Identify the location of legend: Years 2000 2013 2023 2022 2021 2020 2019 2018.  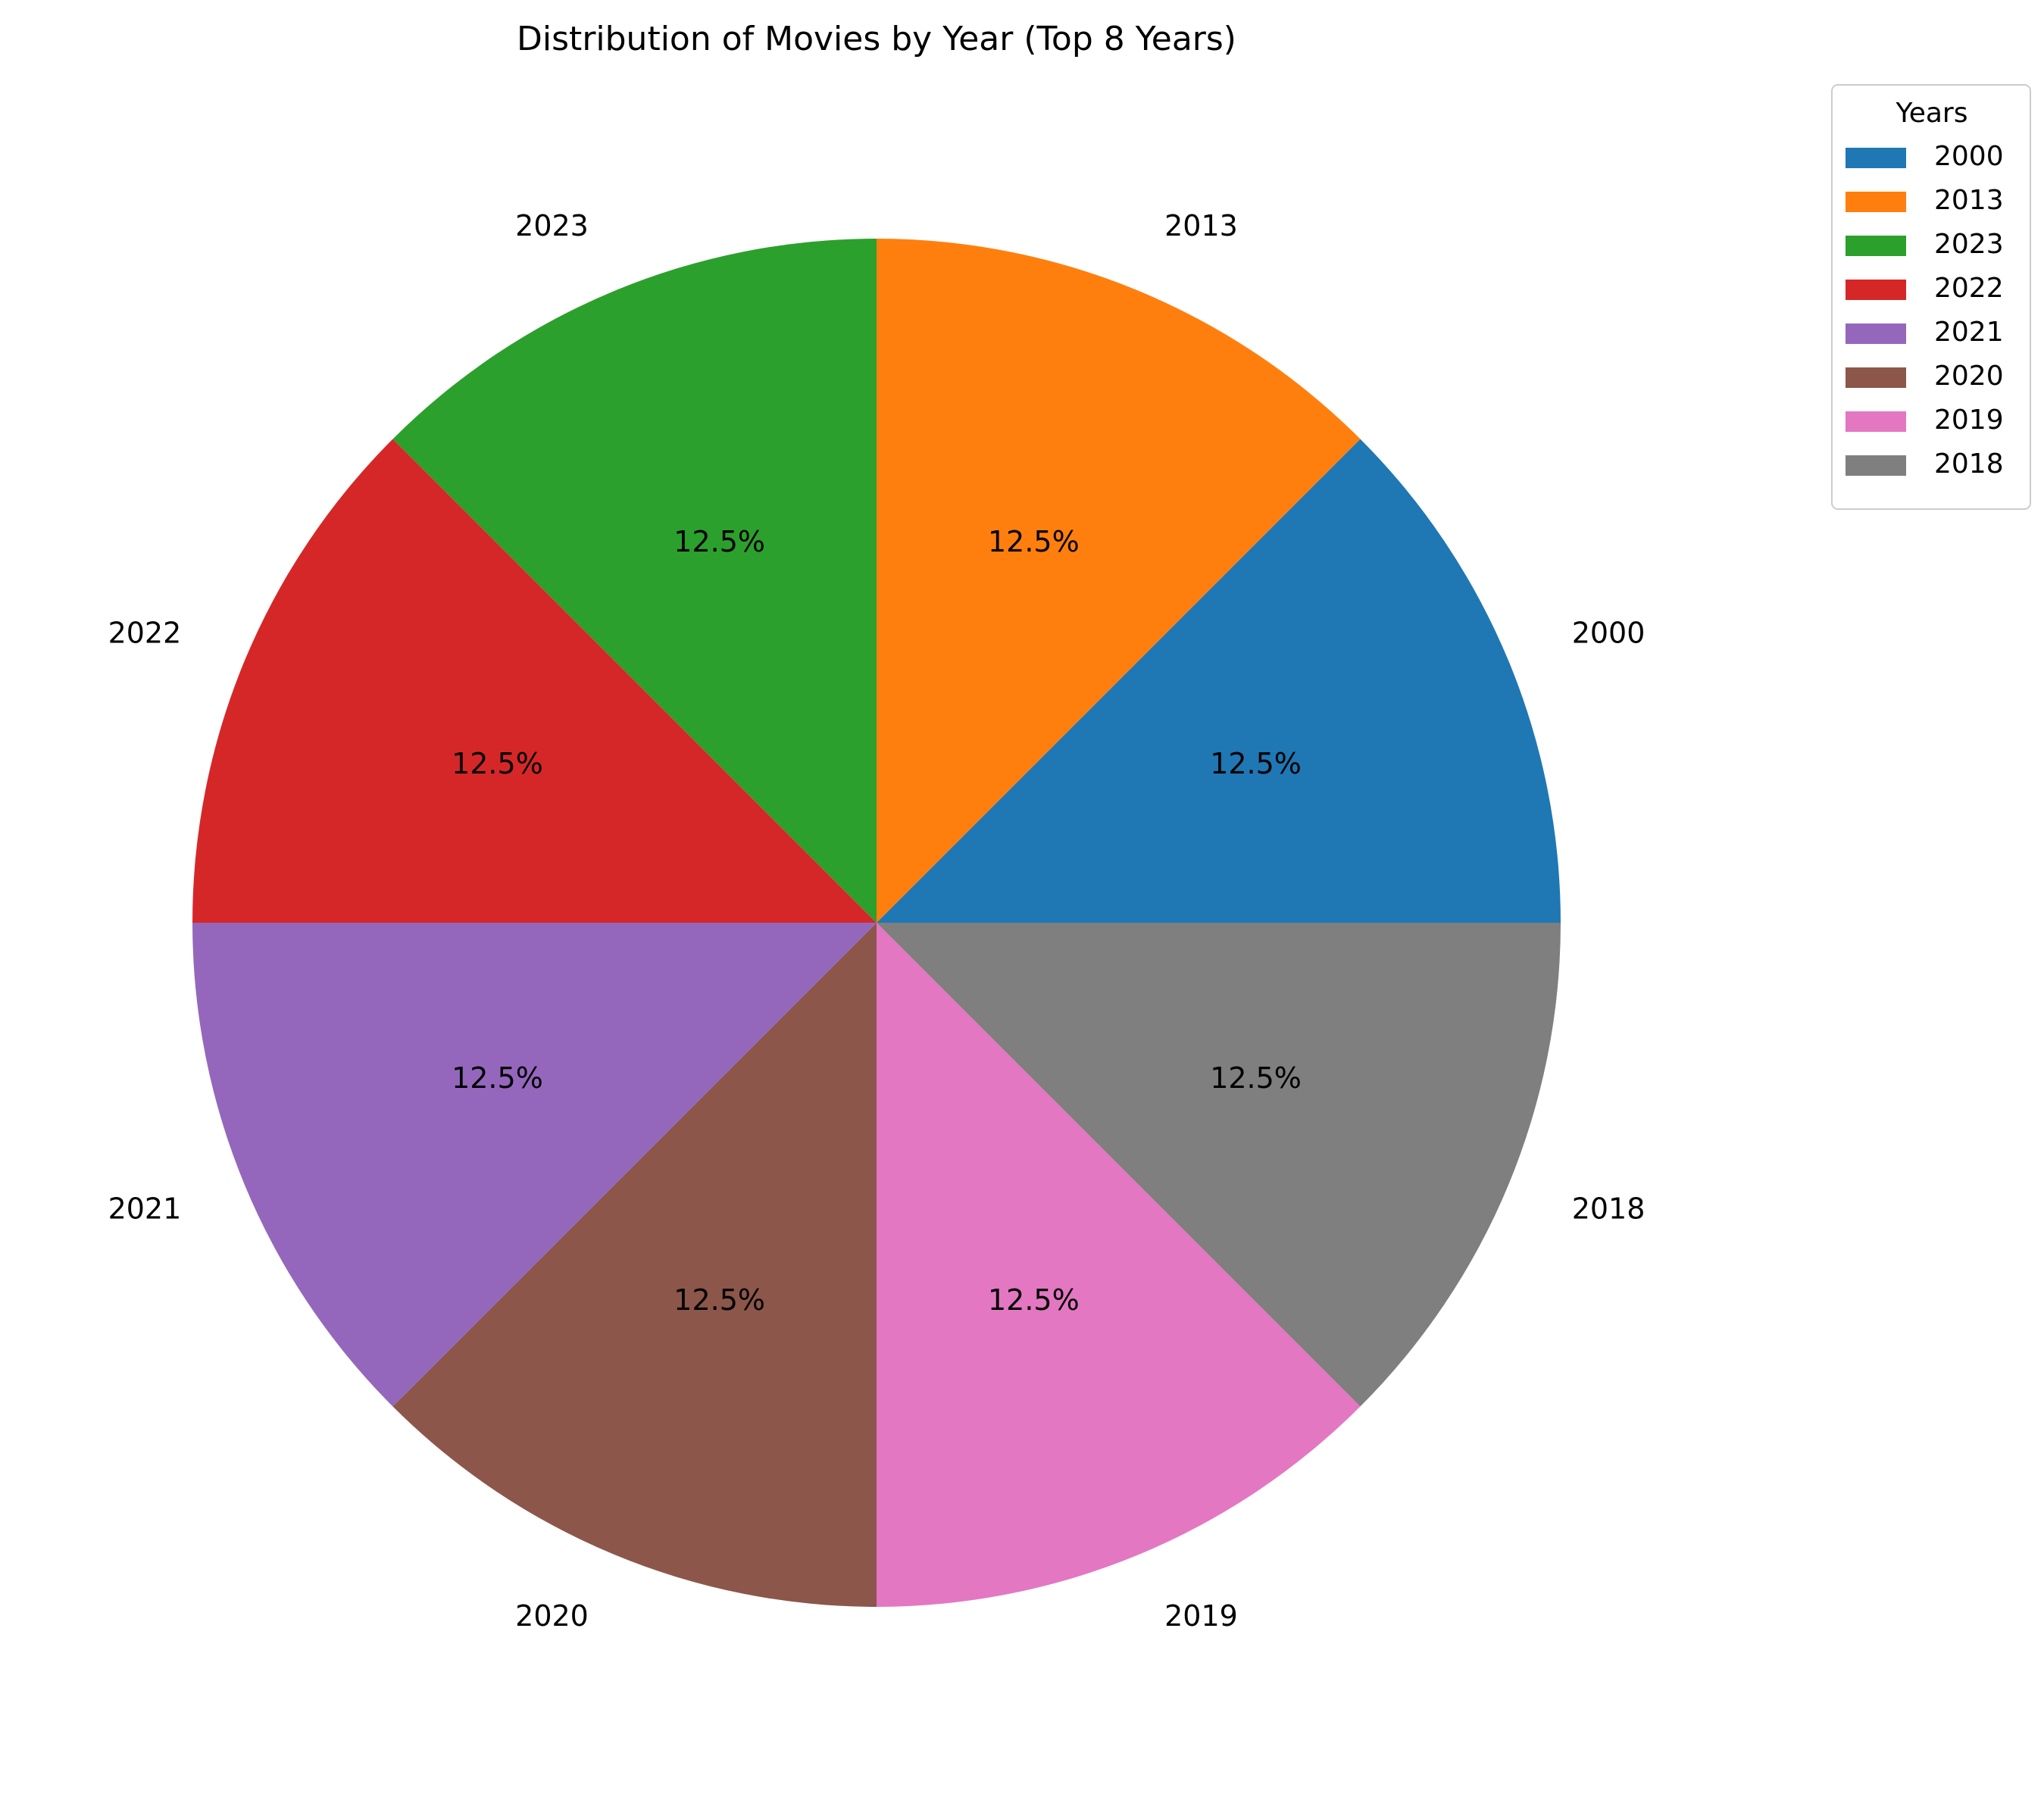
(1931, 297).